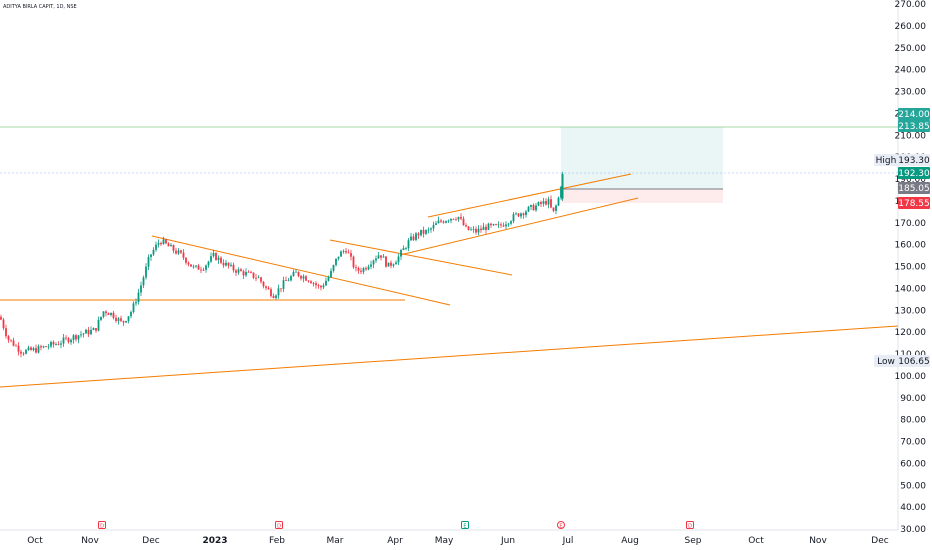 The image size is (932, 550). What do you see at coordinates (911, 93) in the screenshot?
I see `price-tick-label: 230.00` at bounding box center [911, 93].